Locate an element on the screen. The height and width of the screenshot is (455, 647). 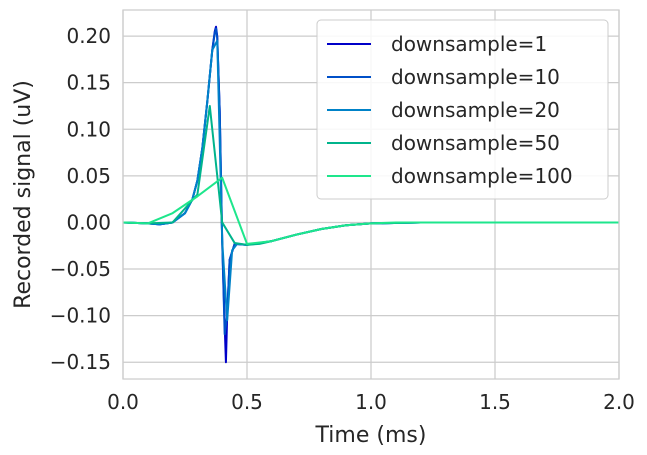
legend-label: downsample=100 is located at coordinates (482, 176).